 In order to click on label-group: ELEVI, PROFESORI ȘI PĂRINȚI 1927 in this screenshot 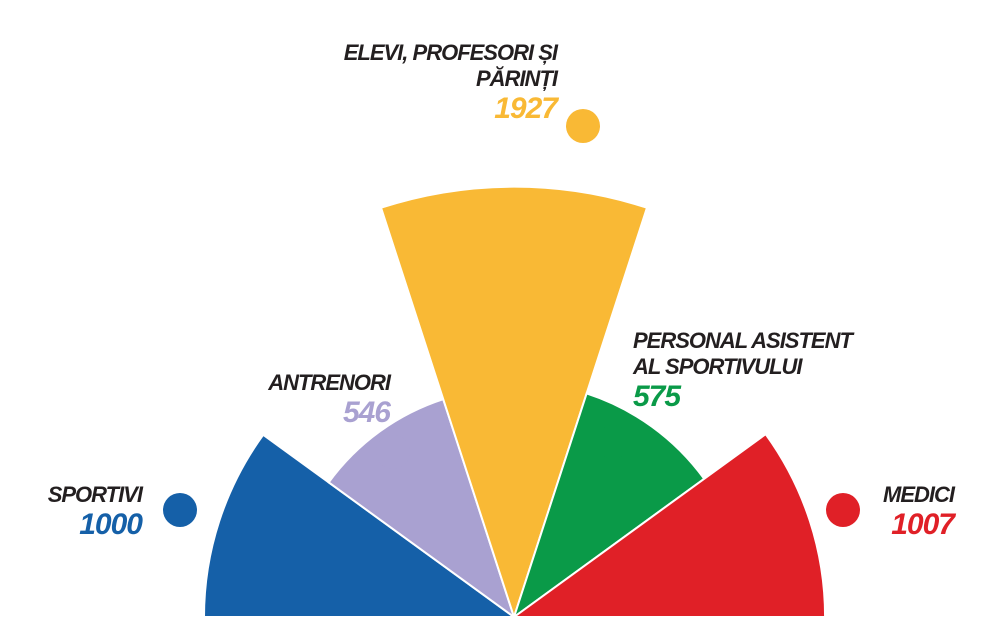, I will do `click(442, 83)`.